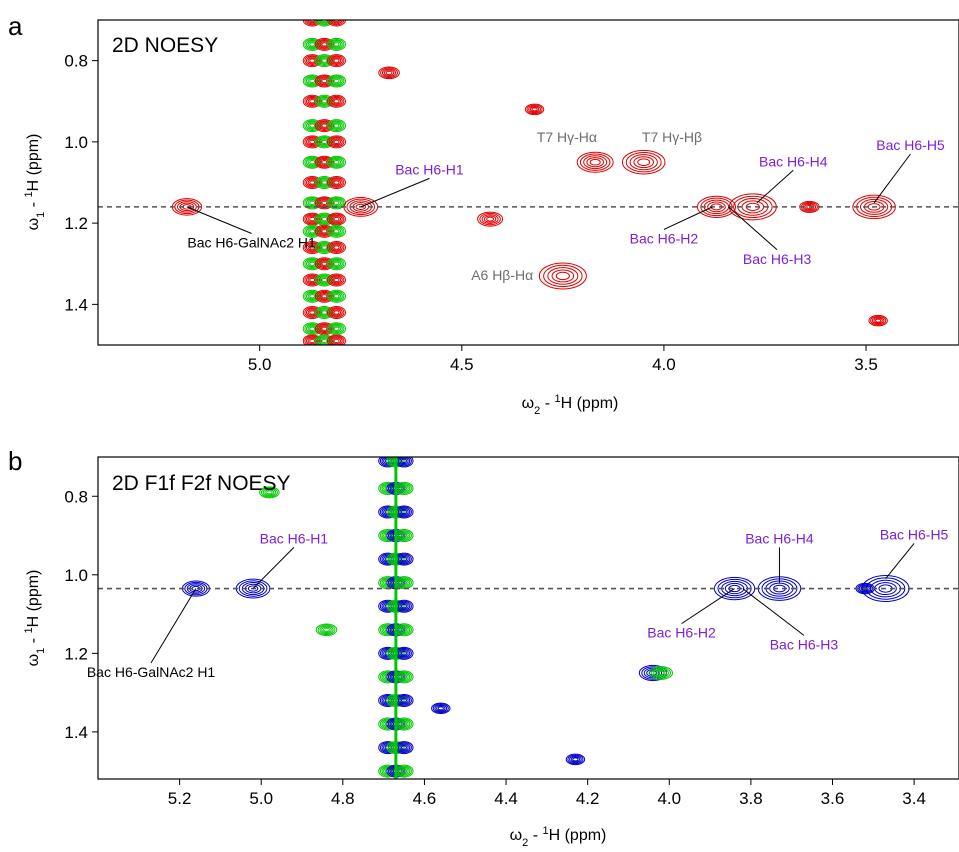 The width and height of the screenshot is (959, 852). What do you see at coordinates (76, 653) in the screenshot?
I see `y-tick-label: 1.2` at bounding box center [76, 653].